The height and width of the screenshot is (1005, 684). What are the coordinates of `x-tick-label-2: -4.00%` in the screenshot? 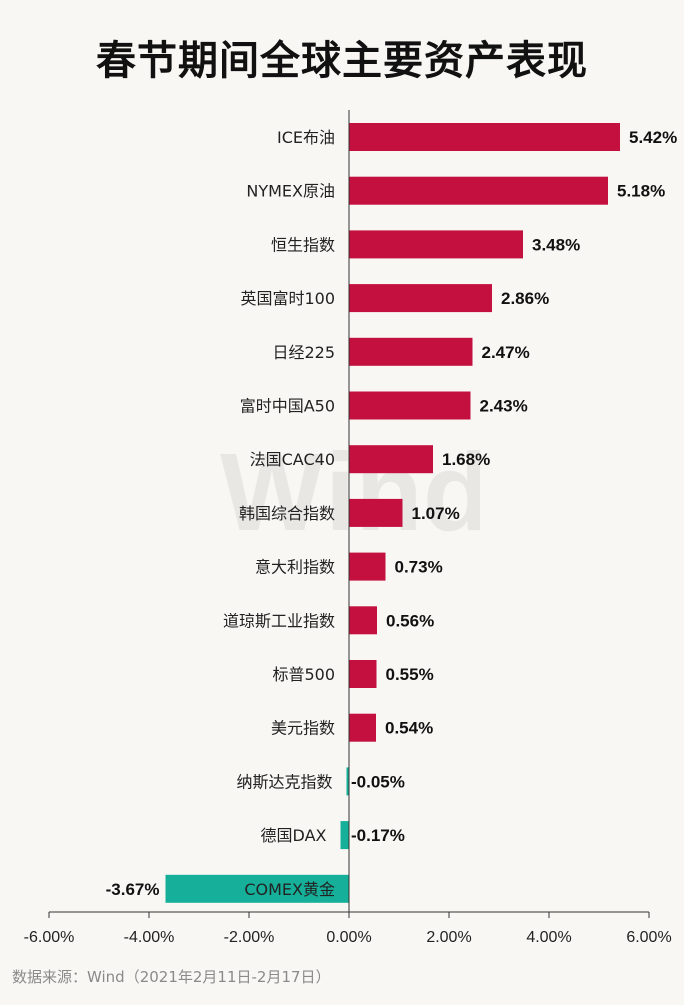 It's located at (149, 937).